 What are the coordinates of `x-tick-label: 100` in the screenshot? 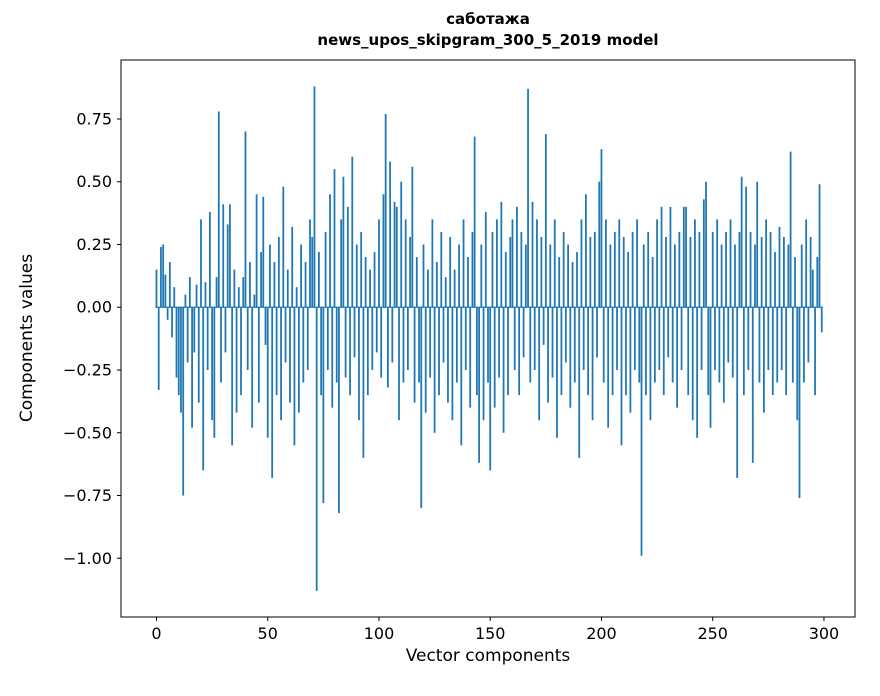 It's located at (379, 633).